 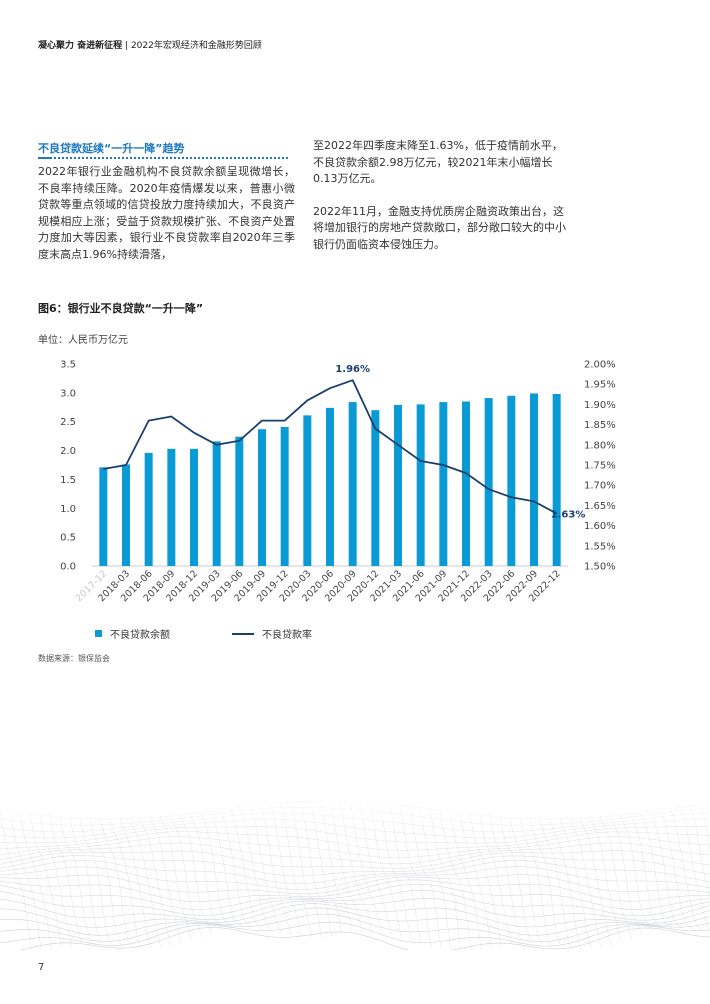 I want to click on left-axis-tick-label: 3.0, so click(x=68, y=393).